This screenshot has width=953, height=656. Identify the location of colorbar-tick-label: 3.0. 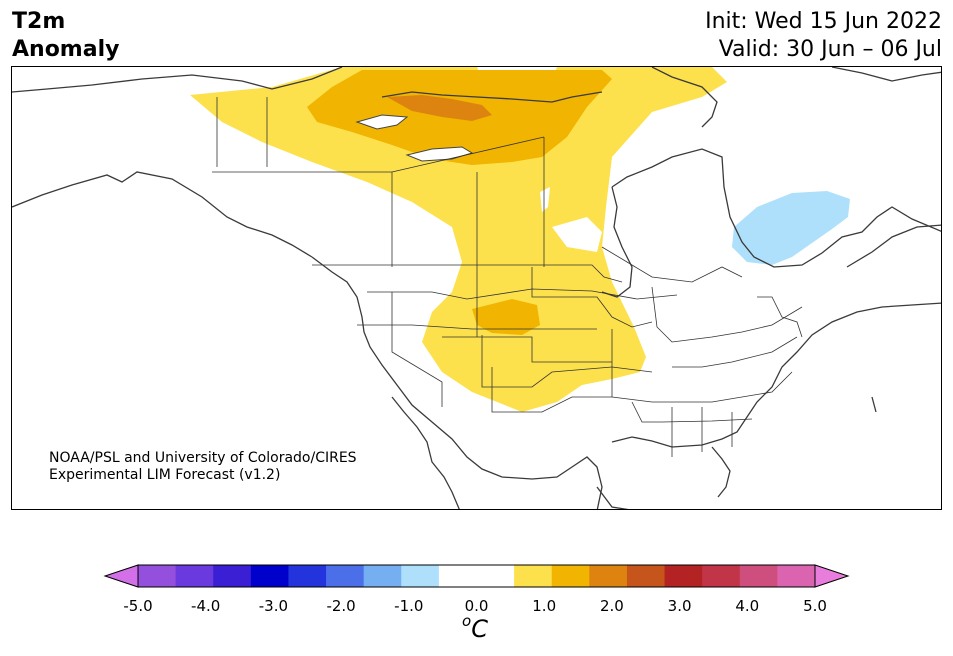
(680, 606).